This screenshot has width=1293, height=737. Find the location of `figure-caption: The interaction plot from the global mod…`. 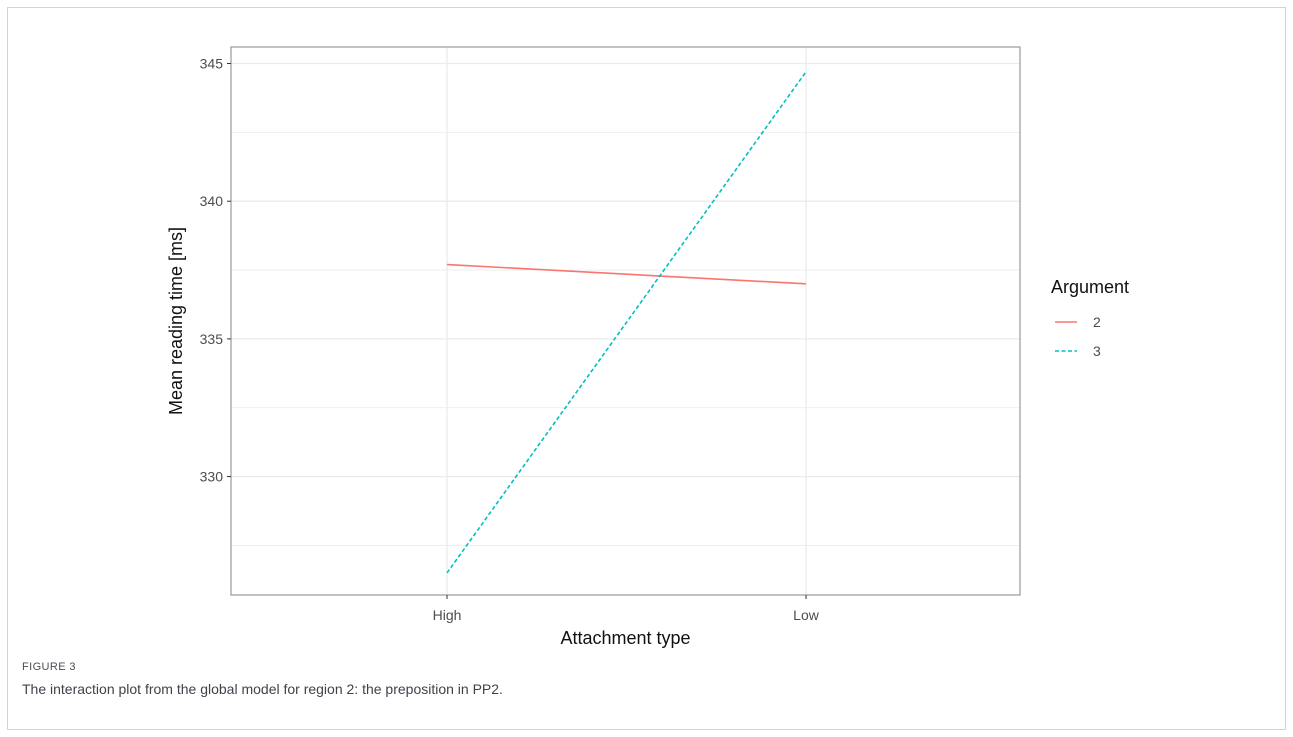

figure-caption: The interaction plot from the global mod… is located at coordinates (262, 689).